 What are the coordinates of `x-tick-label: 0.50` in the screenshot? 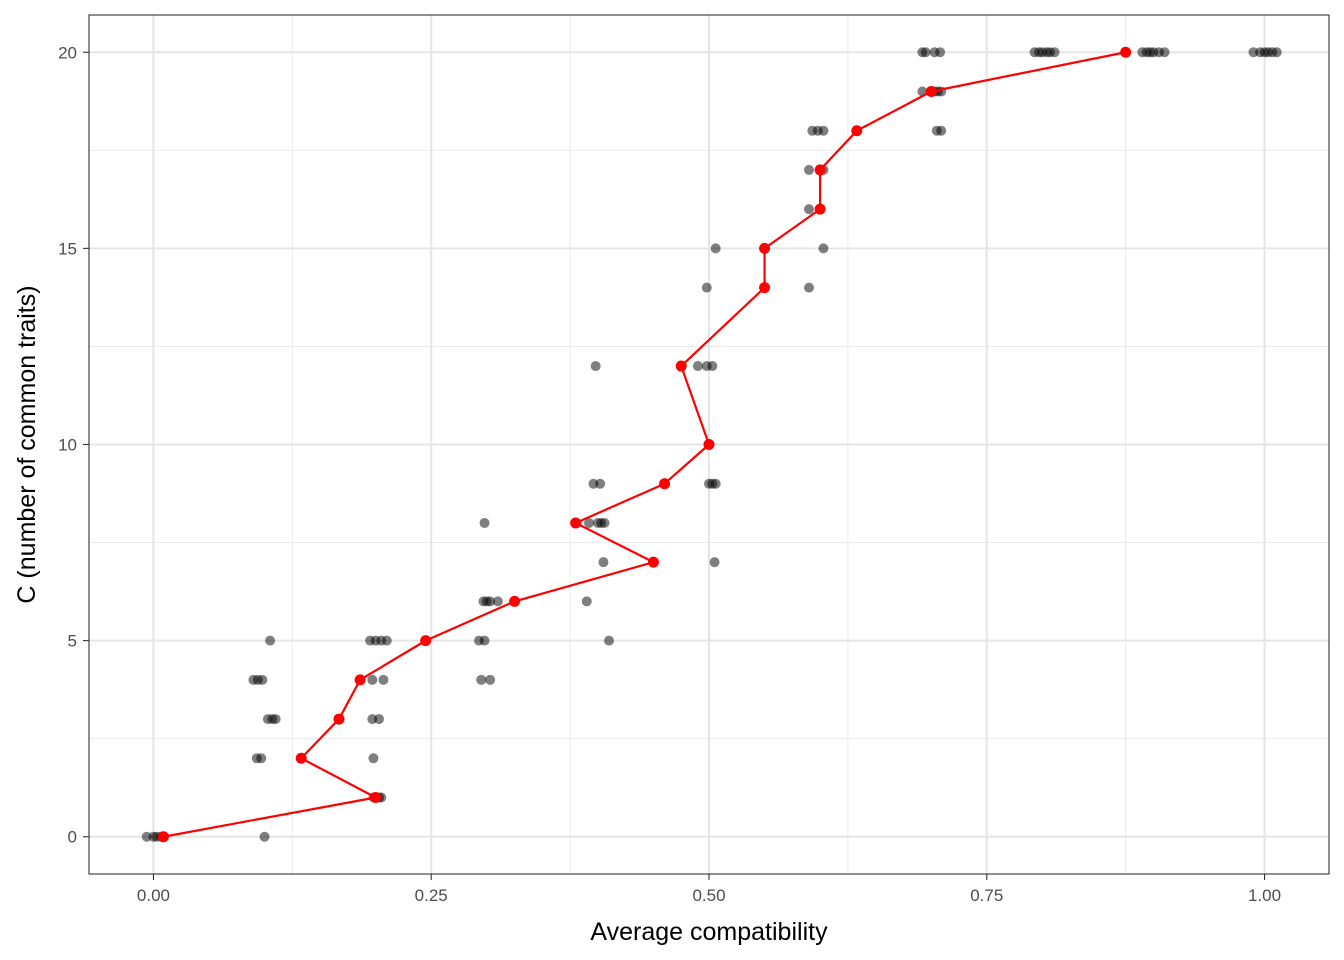 It's located at (708, 895).